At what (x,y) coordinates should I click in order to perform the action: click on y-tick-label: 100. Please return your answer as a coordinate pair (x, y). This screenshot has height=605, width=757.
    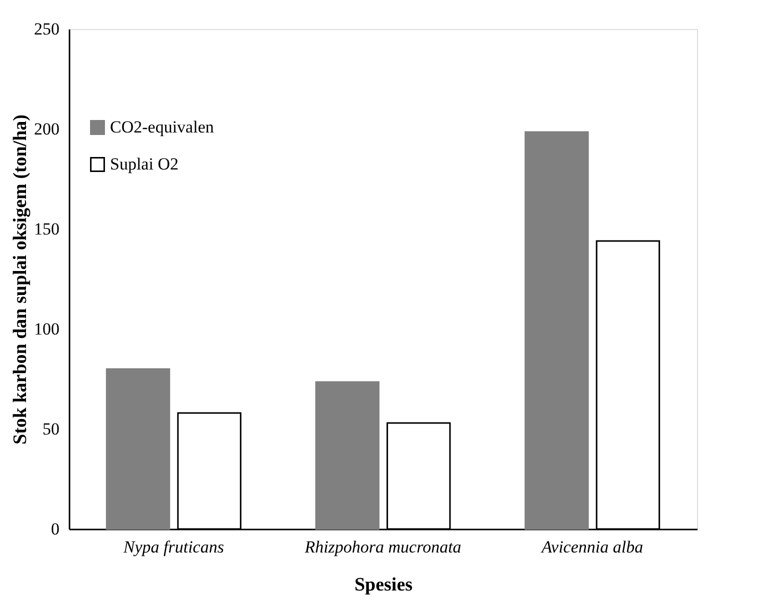
    Looking at the image, I should click on (47, 329).